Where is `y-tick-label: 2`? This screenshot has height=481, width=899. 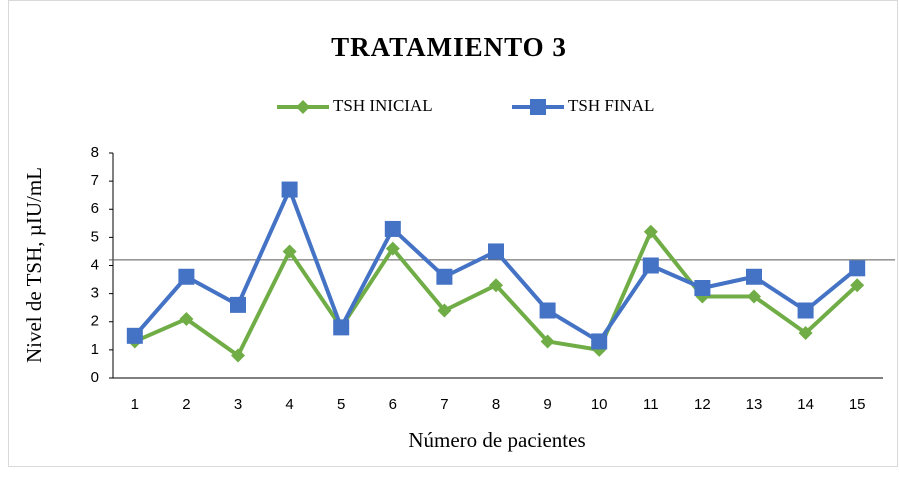
y-tick-label: 2 is located at coordinates (95, 321).